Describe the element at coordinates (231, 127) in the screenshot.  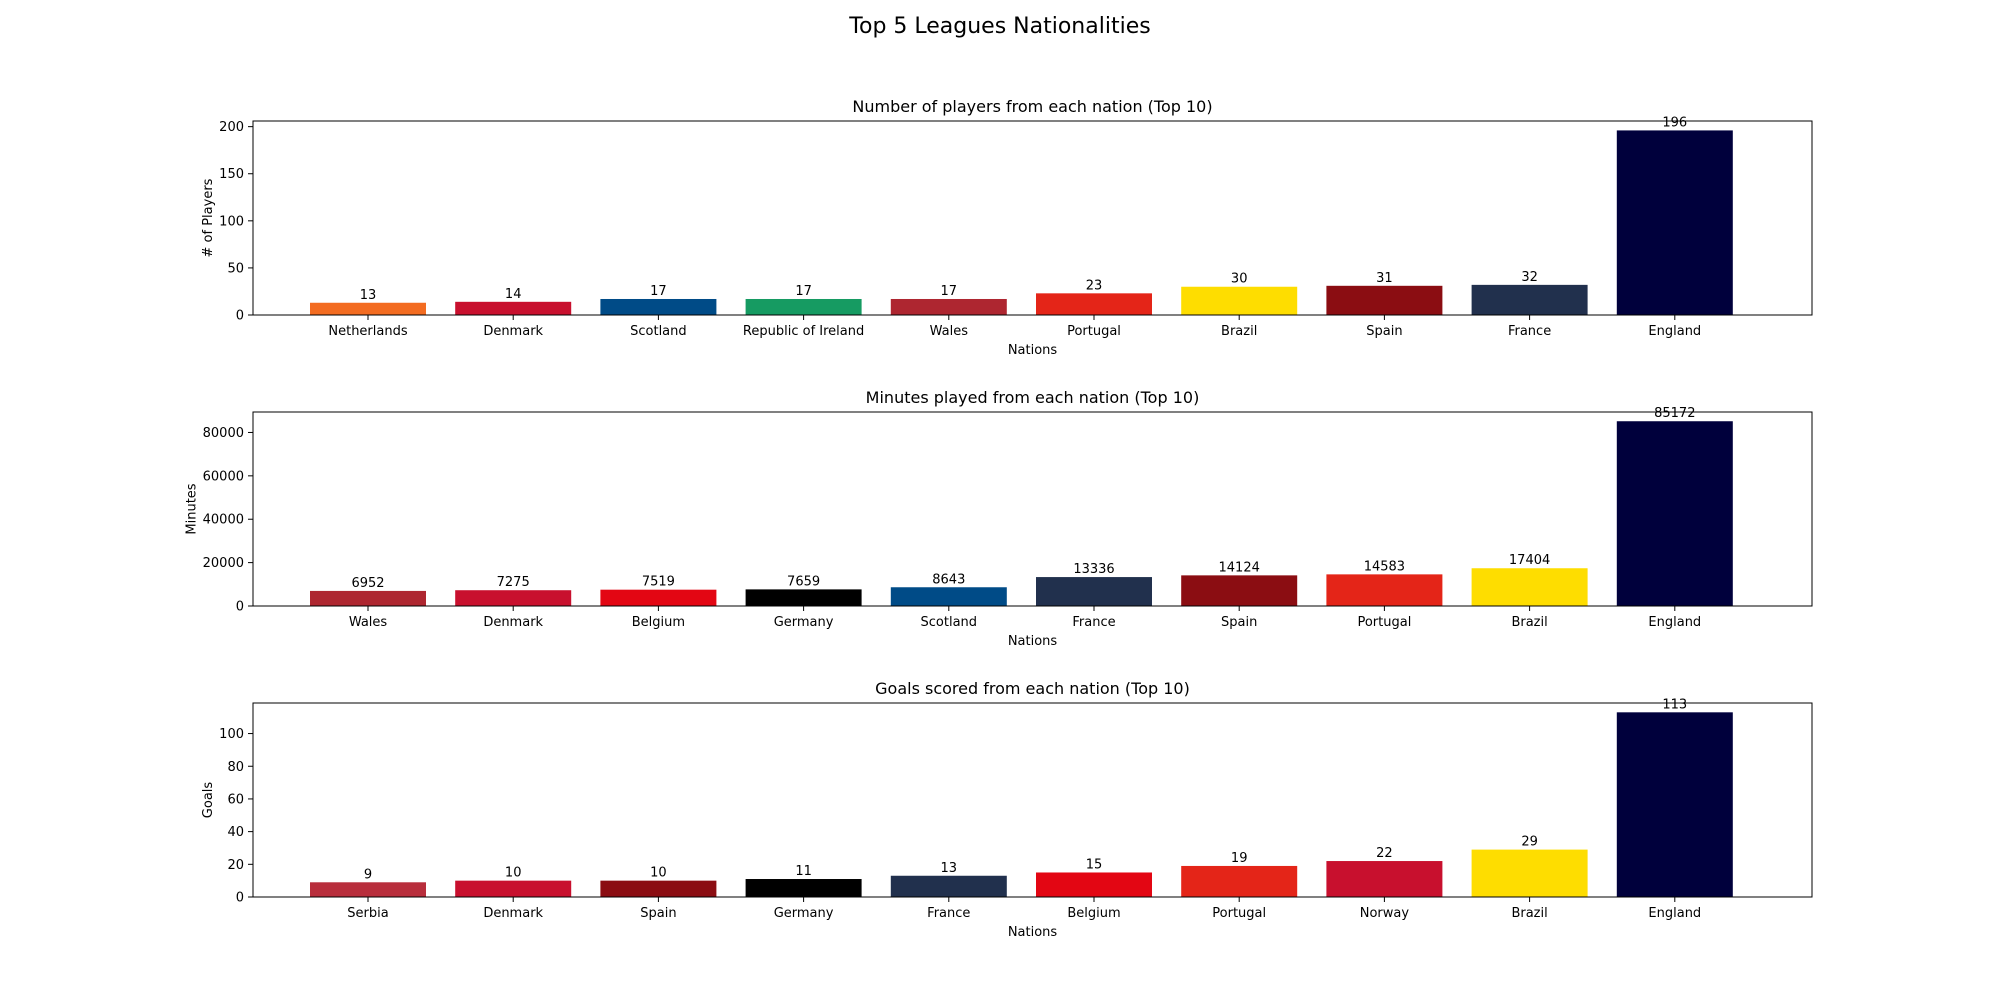
I see `y-tick-label: 200` at that location.